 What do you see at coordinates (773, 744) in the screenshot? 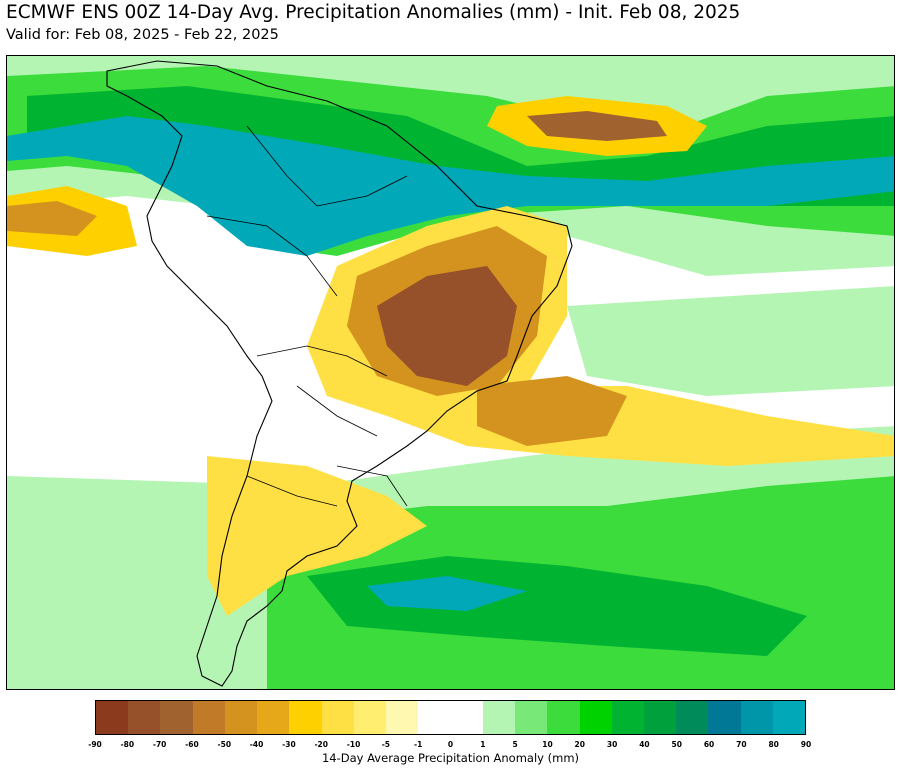
I see `colorbar-tick-label: 80` at bounding box center [773, 744].